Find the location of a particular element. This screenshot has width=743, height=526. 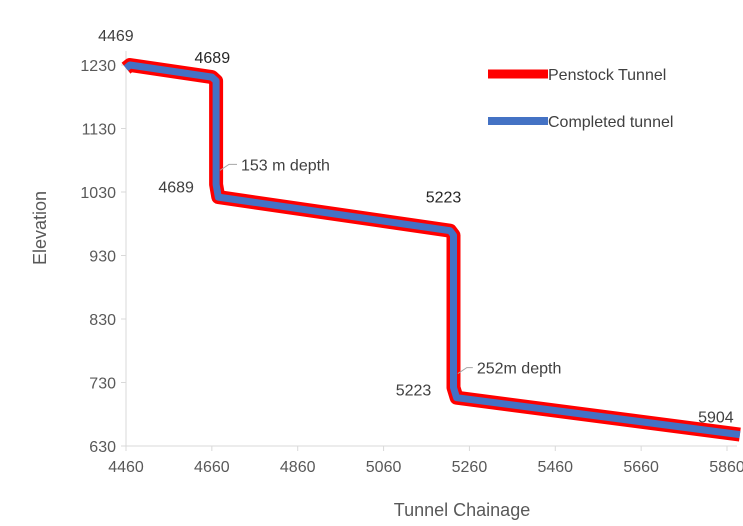

point-label: 5904 is located at coordinates (716, 418).